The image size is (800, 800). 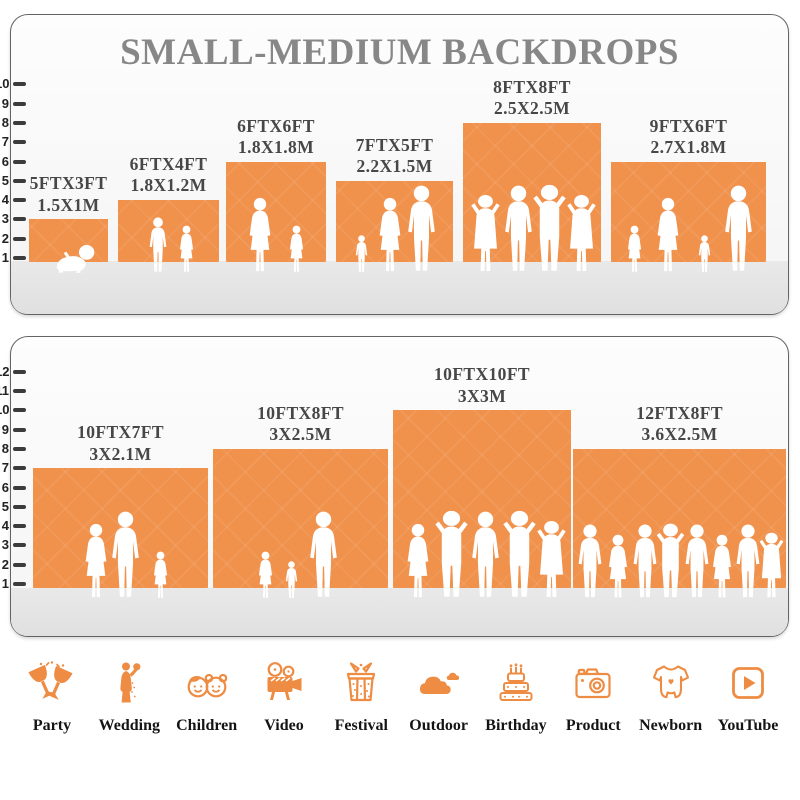 I want to click on category-wedding: Wedding, so click(x=129, y=695).